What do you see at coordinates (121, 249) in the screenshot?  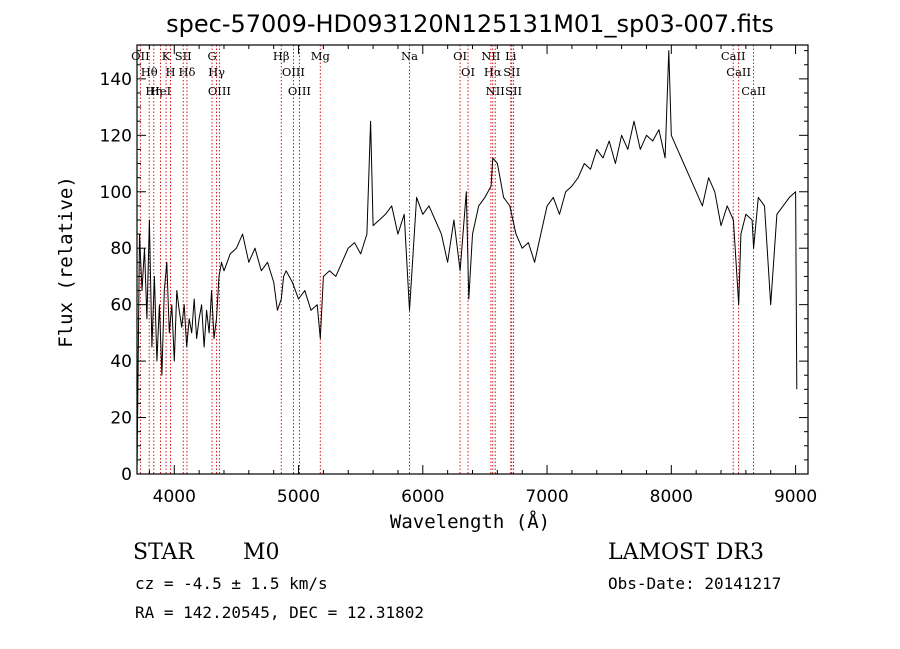 I see `y-tick-label-4: 80` at bounding box center [121, 249].